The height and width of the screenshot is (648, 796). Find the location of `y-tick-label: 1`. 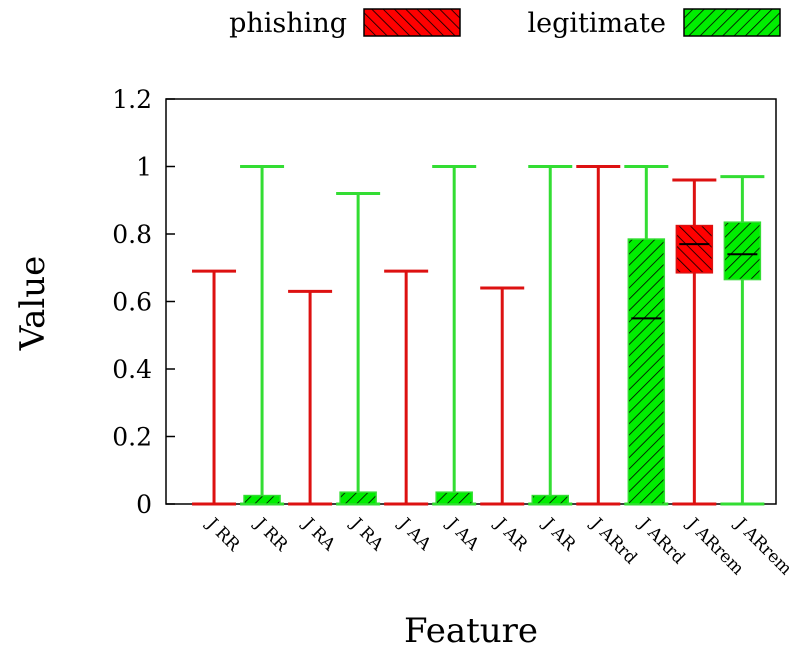

y-tick-label: 1 is located at coordinates (144, 167).